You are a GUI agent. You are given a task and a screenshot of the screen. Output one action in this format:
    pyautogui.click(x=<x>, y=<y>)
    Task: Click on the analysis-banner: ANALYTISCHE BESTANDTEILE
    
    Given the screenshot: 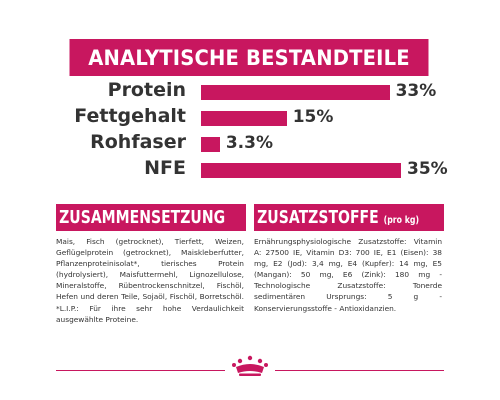 What is the action you would take?
    pyautogui.click(x=249, y=57)
    